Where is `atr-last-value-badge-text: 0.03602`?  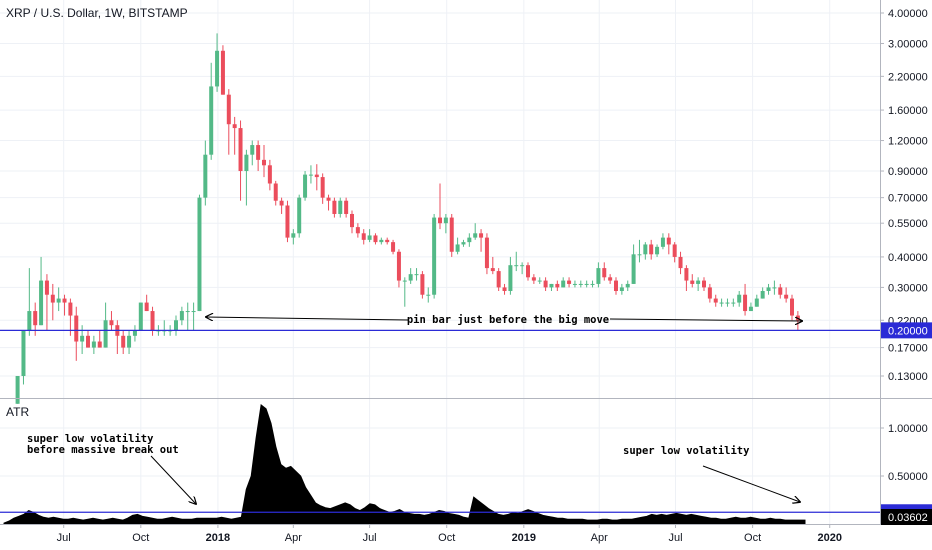 atr-last-value-badge-text: 0.03602 is located at coordinates (908, 518).